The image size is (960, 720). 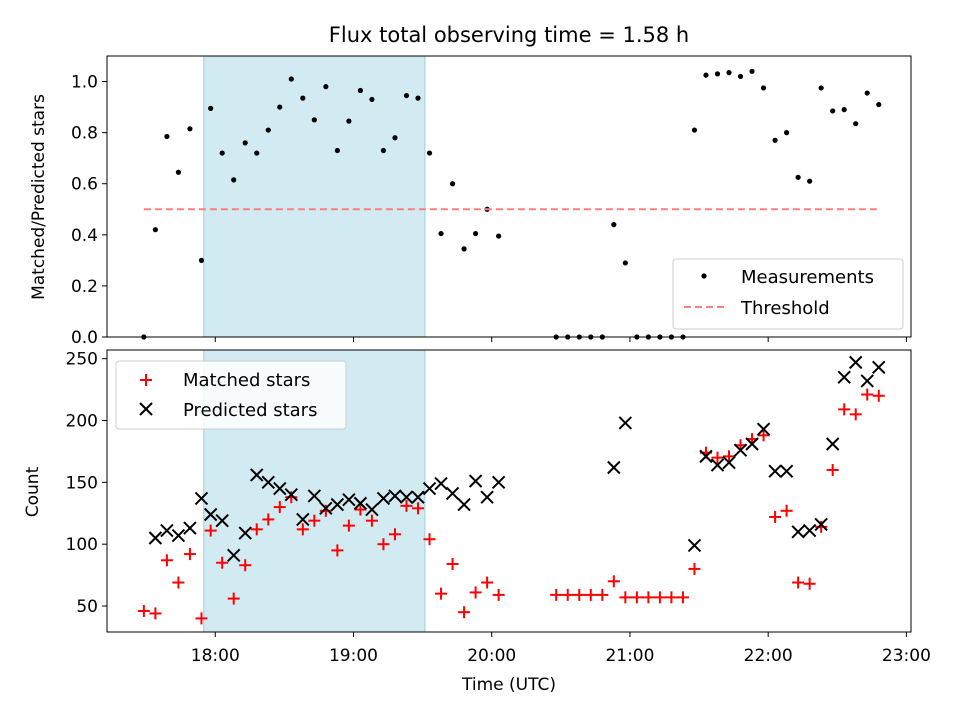 What do you see at coordinates (491, 656) in the screenshot?
I see `x-tick-label: 20:00` at bounding box center [491, 656].